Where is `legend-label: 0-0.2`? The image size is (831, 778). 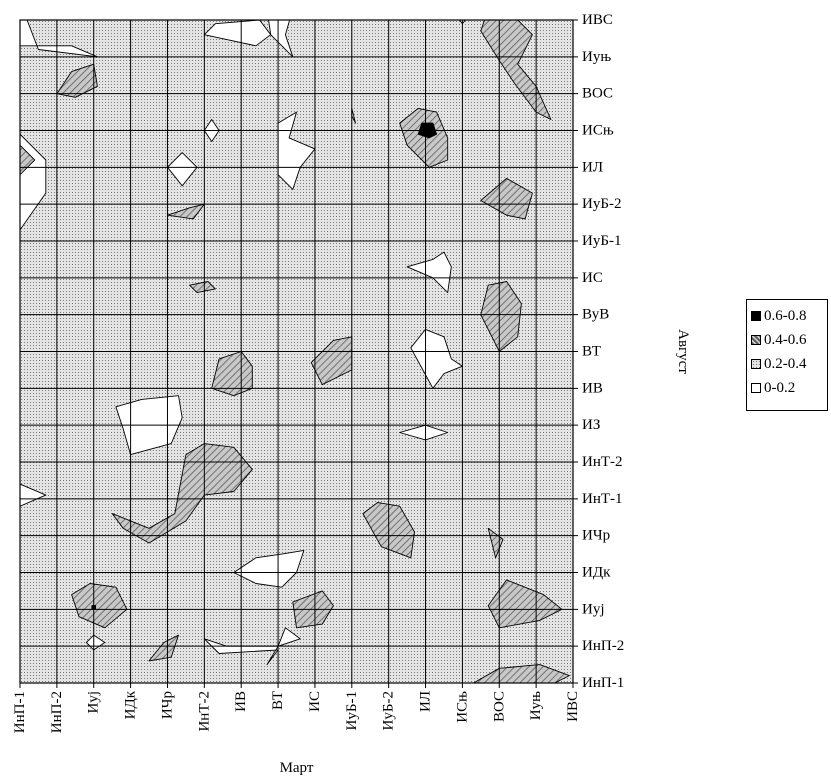 legend-label: 0-0.2 is located at coordinates (780, 387).